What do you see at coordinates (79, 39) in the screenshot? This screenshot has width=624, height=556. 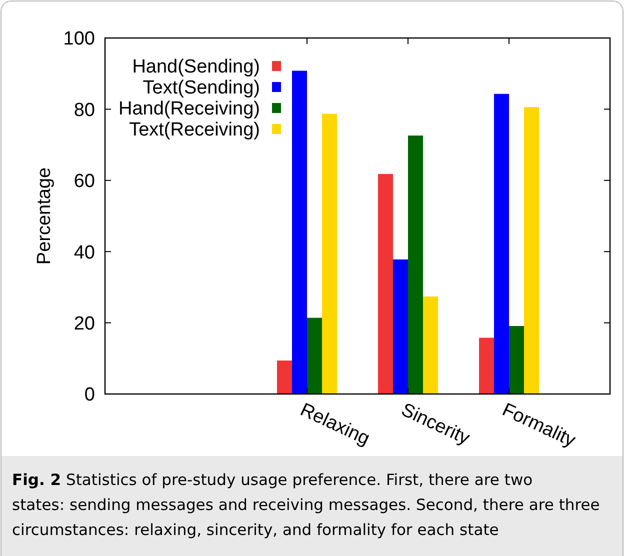 I see `y-tick-label: 100` at bounding box center [79, 39].